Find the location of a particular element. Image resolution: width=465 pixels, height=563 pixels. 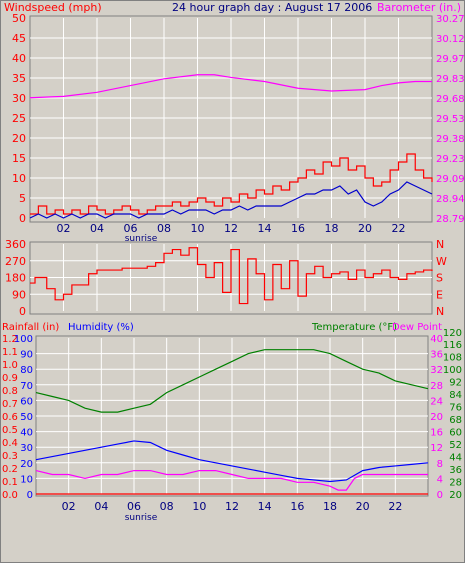

barometer-tick-label: 29.68 is located at coordinates (450, 99).